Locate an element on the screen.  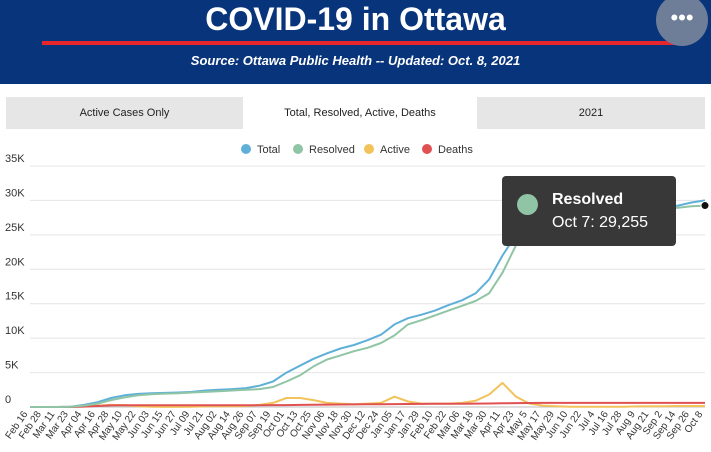
legend-label-deaths: Deaths is located at coordinates (455, 150).